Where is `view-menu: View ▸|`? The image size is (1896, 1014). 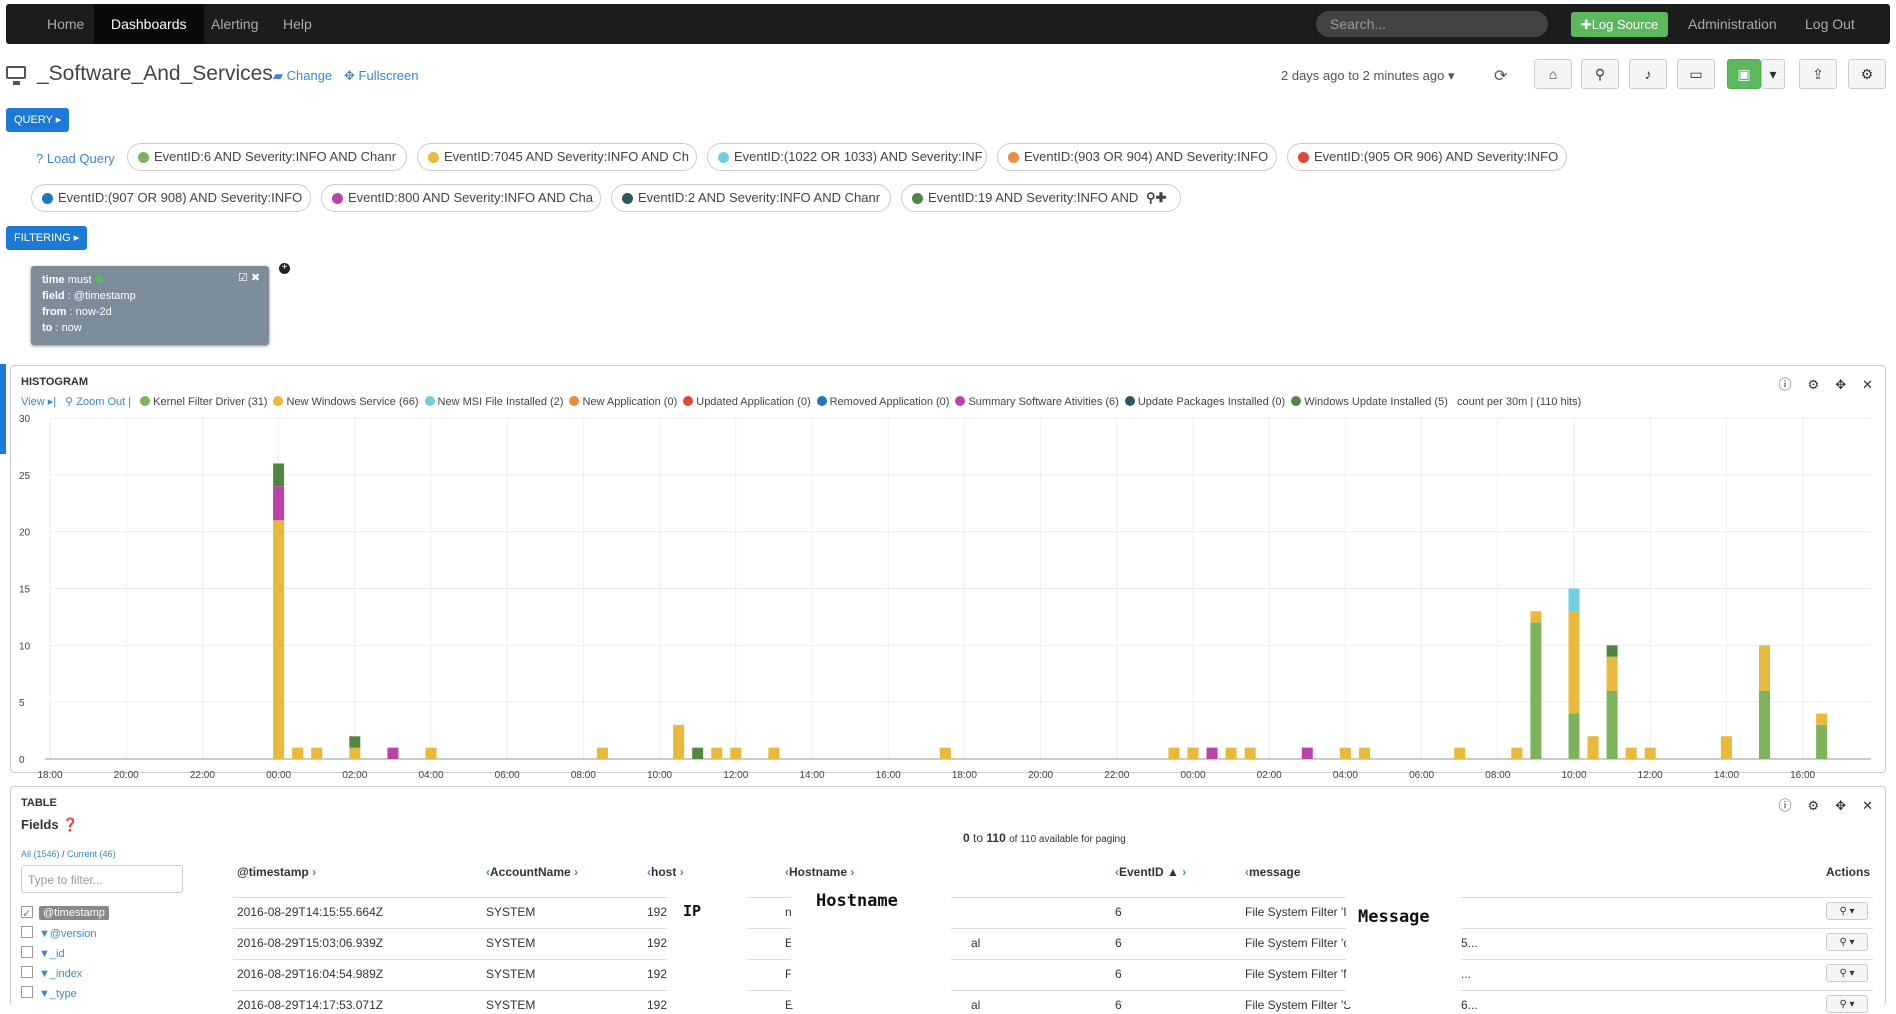 view-menu: View ▸| is located at coordinates (39, 402).